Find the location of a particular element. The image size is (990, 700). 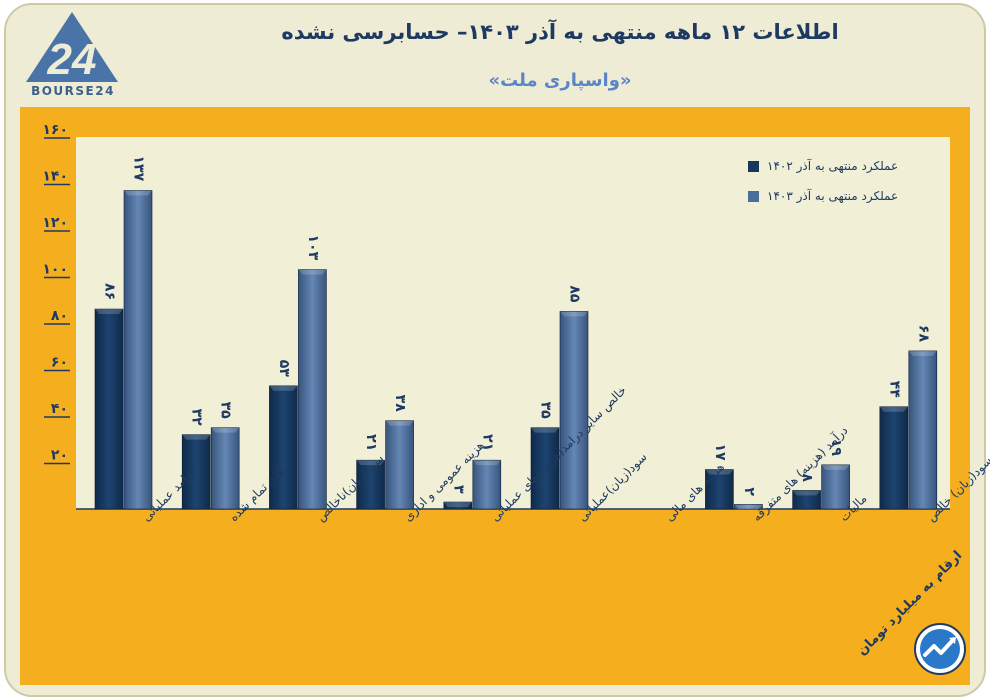

y-tick-label: ۱۰۰ is located at coordinates (55, 270).